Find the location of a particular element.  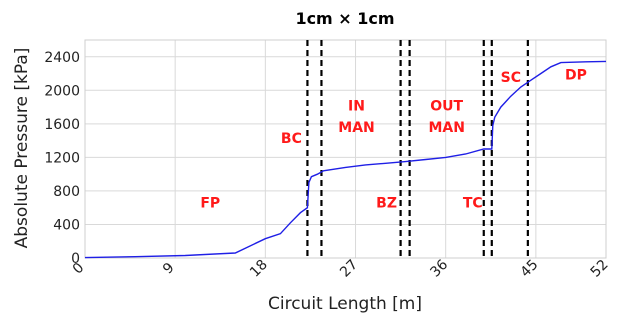

chart-title: 1cm × 1cm is located at coordinates (344, 18).